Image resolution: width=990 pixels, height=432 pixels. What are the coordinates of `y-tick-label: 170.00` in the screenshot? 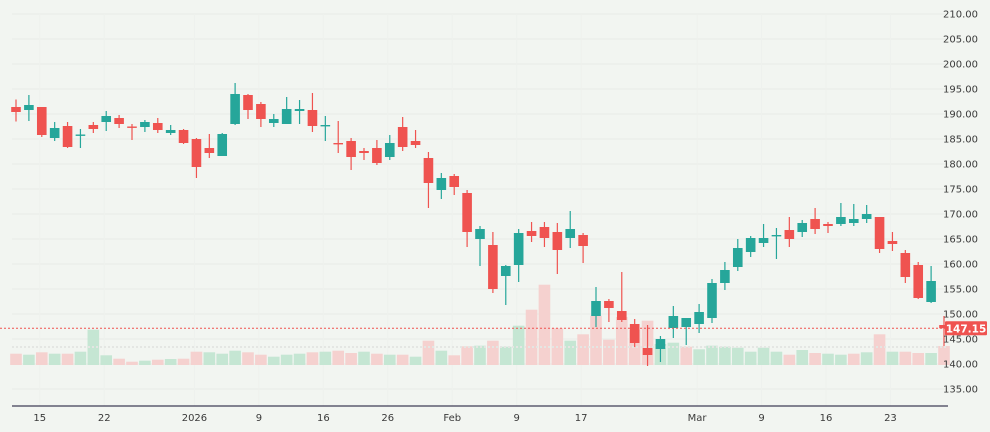 It's located at (960, 215).